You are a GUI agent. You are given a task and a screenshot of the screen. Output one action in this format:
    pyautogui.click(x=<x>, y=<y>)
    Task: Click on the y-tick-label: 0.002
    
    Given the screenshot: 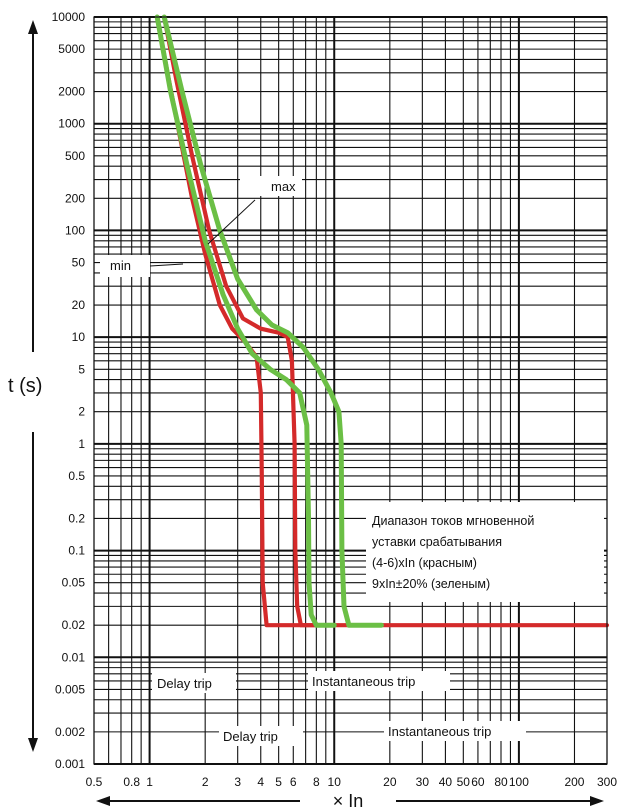 What is the action you would take?
    pyautogui.click(x=70, y=732)
    